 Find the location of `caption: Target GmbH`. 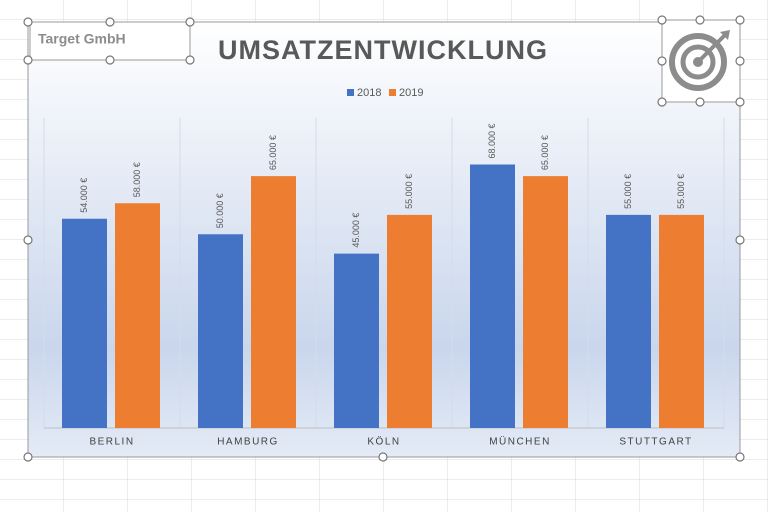

caption: Target GmbH is located at coordinates (82, 39).